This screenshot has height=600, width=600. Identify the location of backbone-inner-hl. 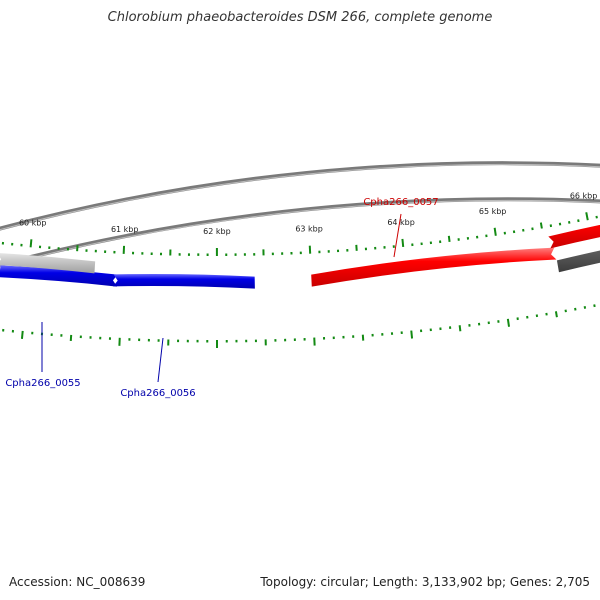
(300, 197).